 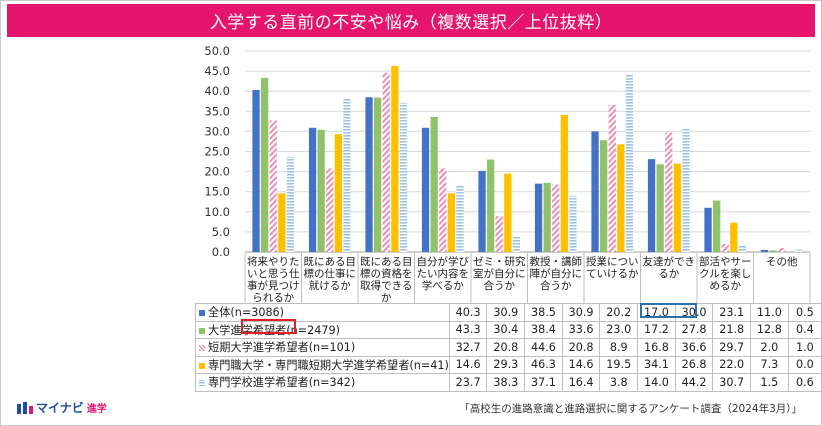 What do you see at coordinates (769, 364) in the screenshot?
I see `table-cell: 7.3` at bounding box center [769, 364].